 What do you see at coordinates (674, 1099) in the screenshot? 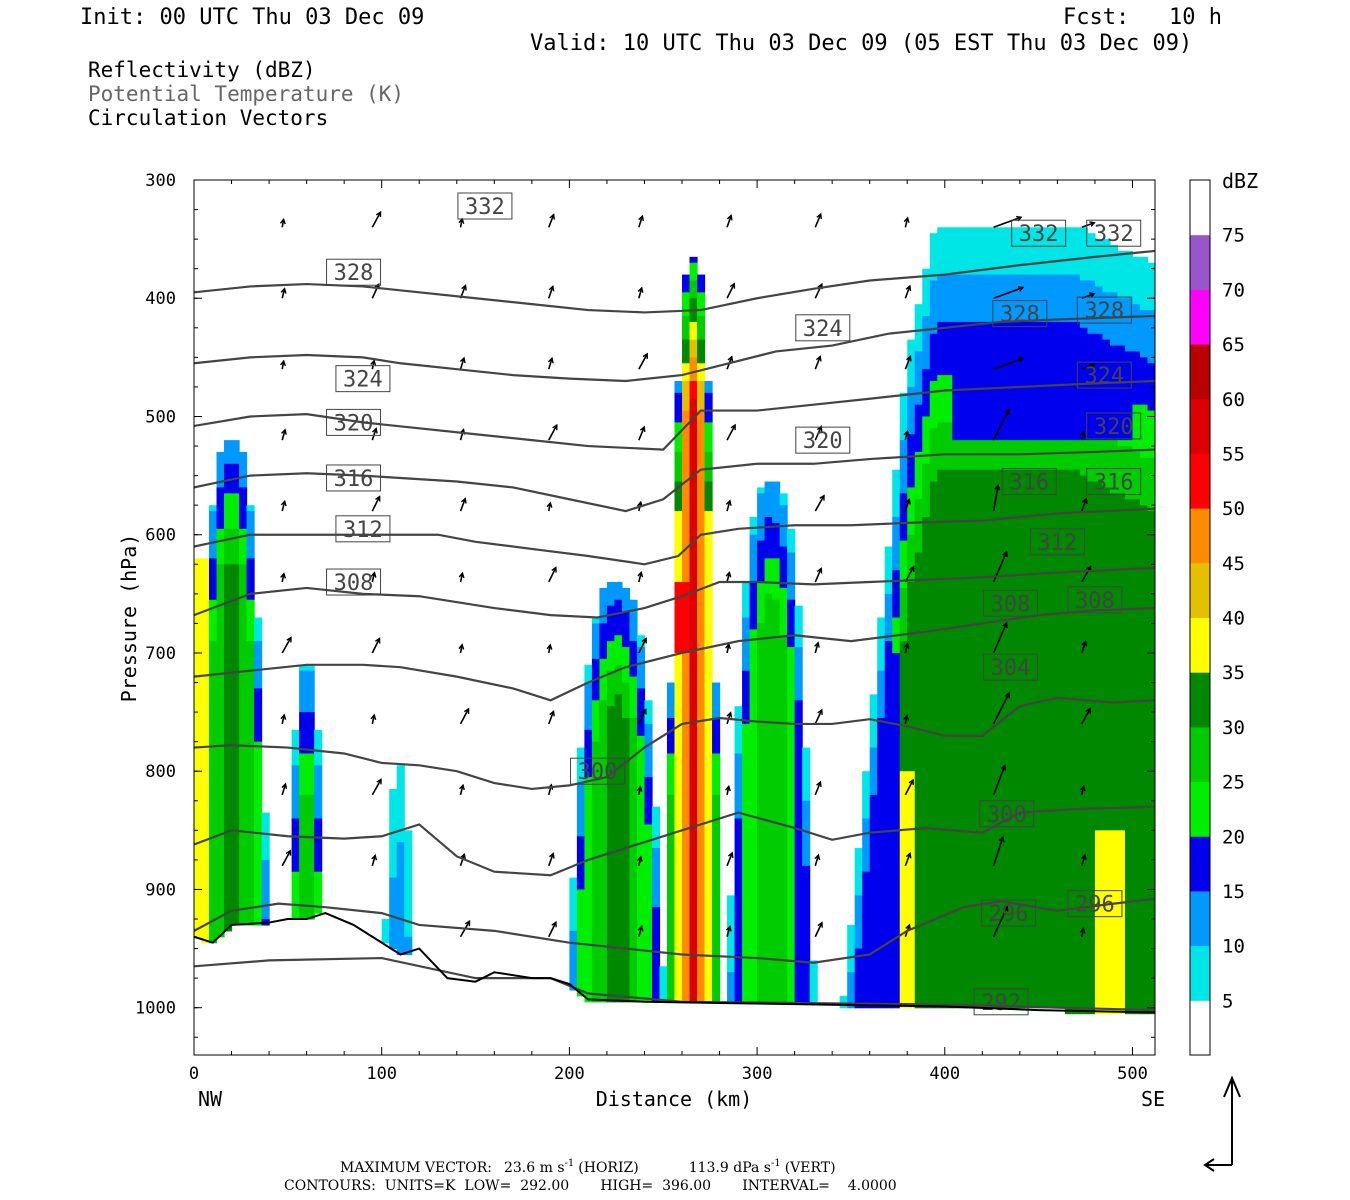
I see `x-axis-label: Distance (km)` at bounding box center [674, 1099].